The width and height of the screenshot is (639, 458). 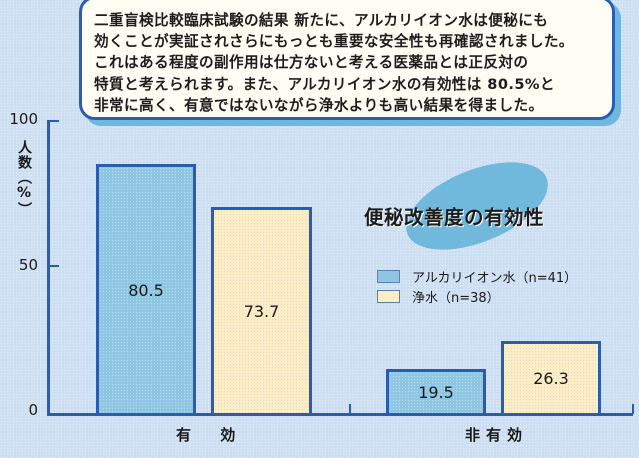 I want to click on bar-ineffective-alkaline: 19.5, so click(x=436, y=391).